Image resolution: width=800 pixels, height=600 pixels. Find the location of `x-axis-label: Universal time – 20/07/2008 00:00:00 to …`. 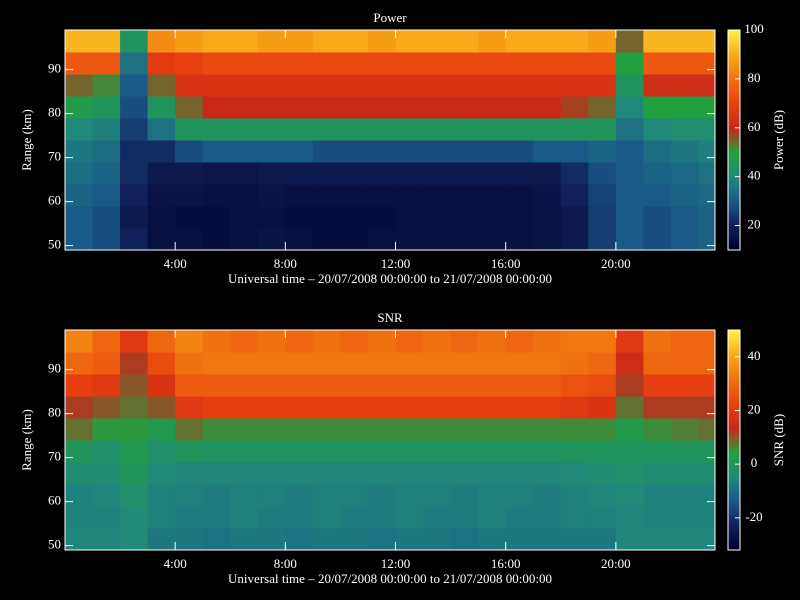

x-axis-label: Universal time – 20/07/2008 00:00:00 to … is located at coordinates (390, 578).